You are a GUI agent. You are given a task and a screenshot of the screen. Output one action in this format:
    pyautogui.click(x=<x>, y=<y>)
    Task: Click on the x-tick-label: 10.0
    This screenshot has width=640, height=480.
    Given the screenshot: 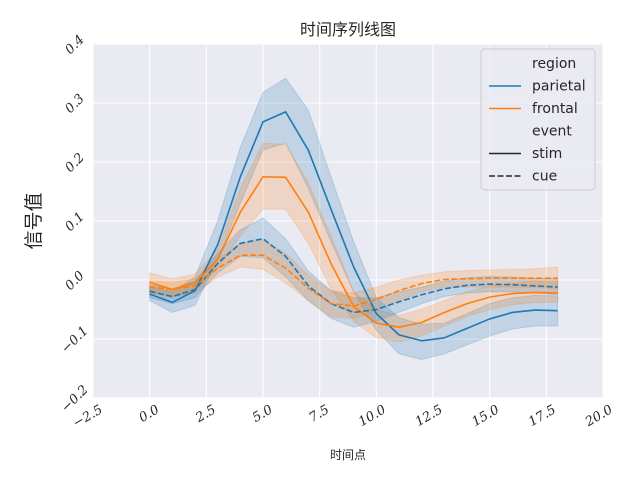 What is the action you would take?
    pyautogui.click(x=372, y=415)
    